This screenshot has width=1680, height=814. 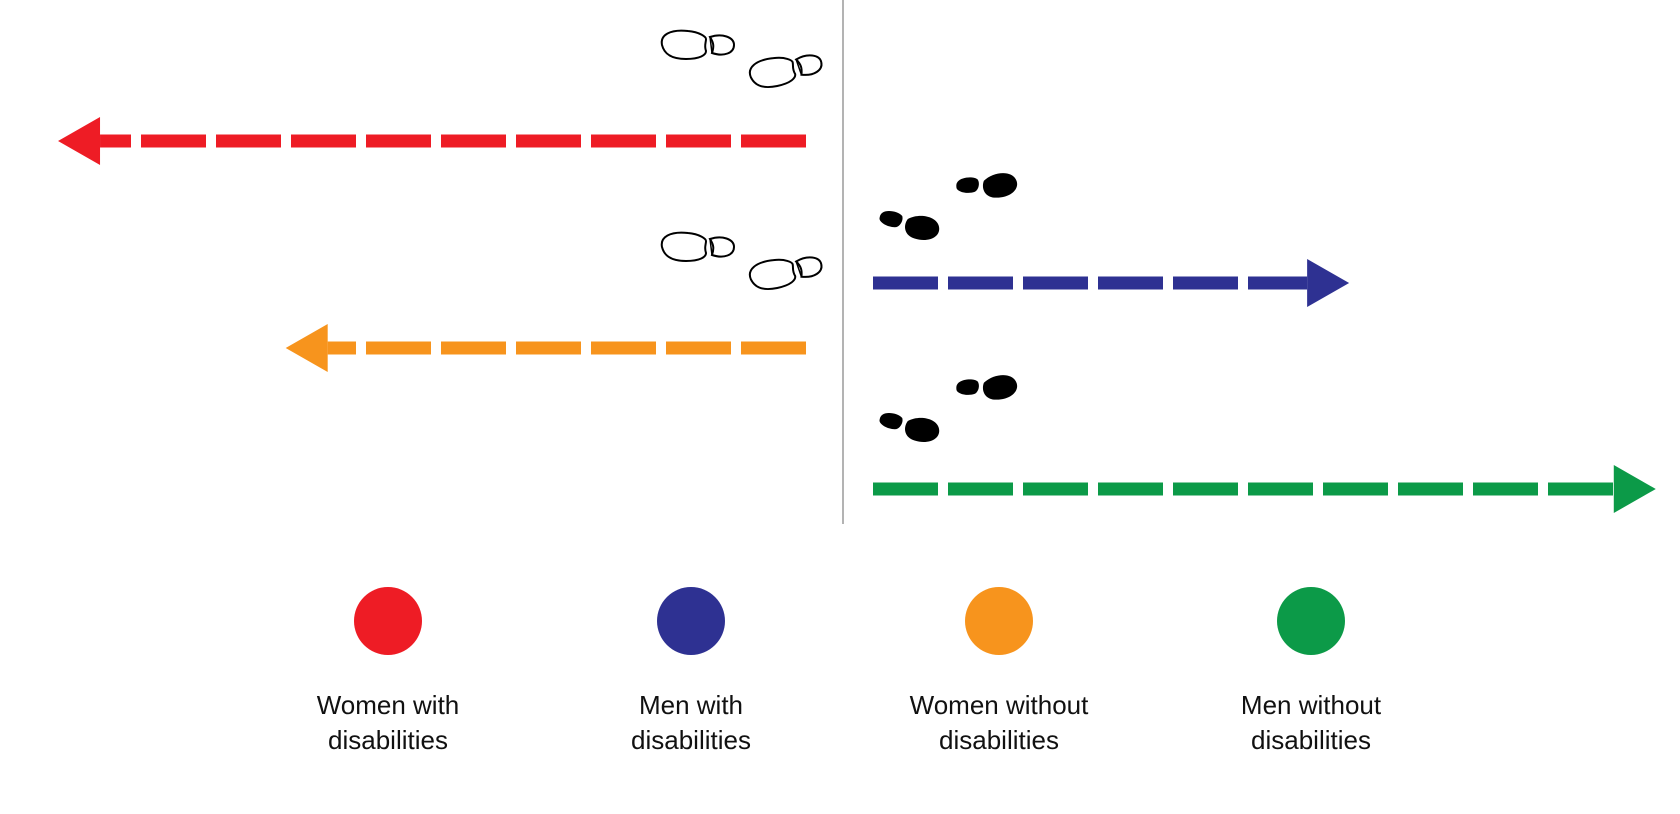 What do you see at coordinates (999, 722) in the screenshot?
I see `legend-label-women-without: Women without disabilities` at bounding box center [999, 722].